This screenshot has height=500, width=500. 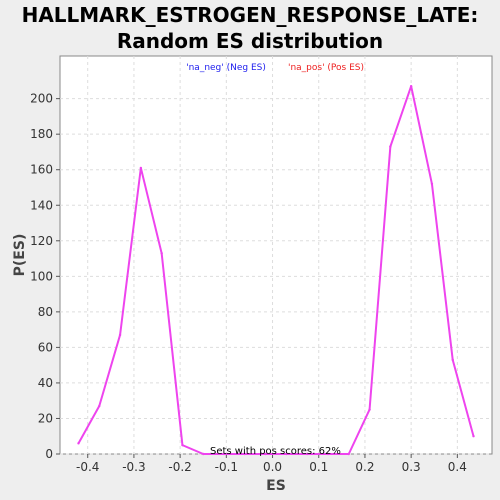 I want to click on x-tick-label: -0.1, so click(x=226, y=467).